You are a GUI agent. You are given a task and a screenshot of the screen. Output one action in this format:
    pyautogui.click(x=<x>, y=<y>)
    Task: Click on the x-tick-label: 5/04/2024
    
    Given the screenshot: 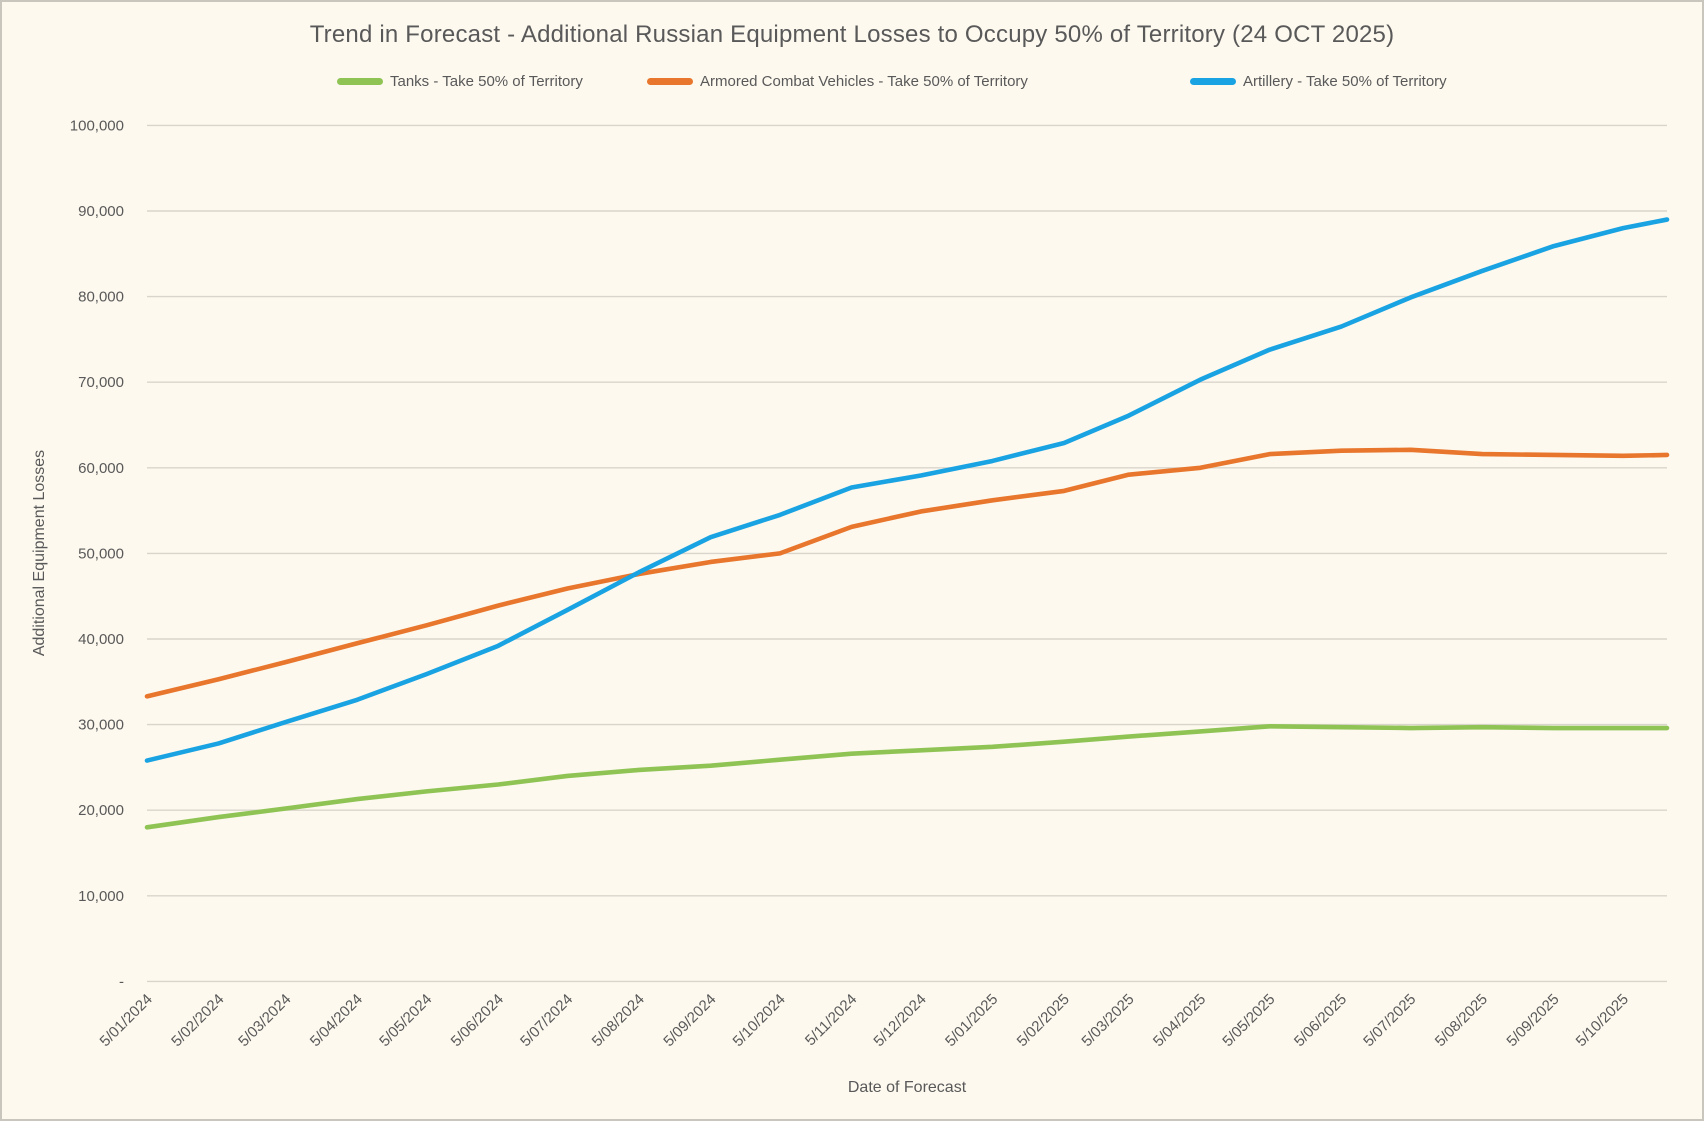 What is the action you would take?
    pyautogui.click(x=336, y=1020)
    